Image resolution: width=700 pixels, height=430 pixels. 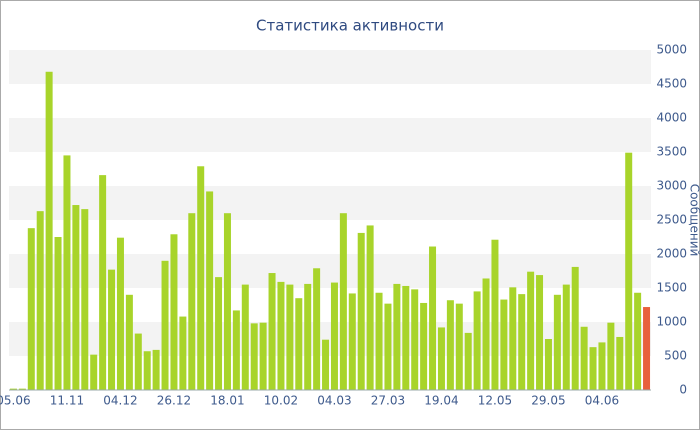 I want to click on x-tick-label: 10.02, so click(x=281, y=401).